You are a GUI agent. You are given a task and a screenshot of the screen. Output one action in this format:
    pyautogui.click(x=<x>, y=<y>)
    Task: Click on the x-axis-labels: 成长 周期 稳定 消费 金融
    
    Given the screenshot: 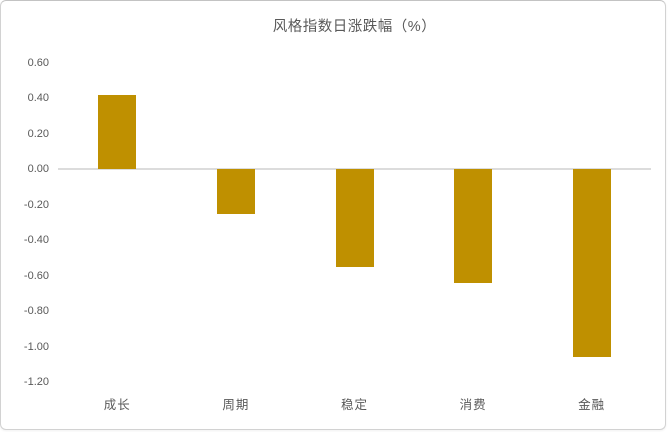 What is the action you would take?
    pyautogui.click(x=354, y=405)
    